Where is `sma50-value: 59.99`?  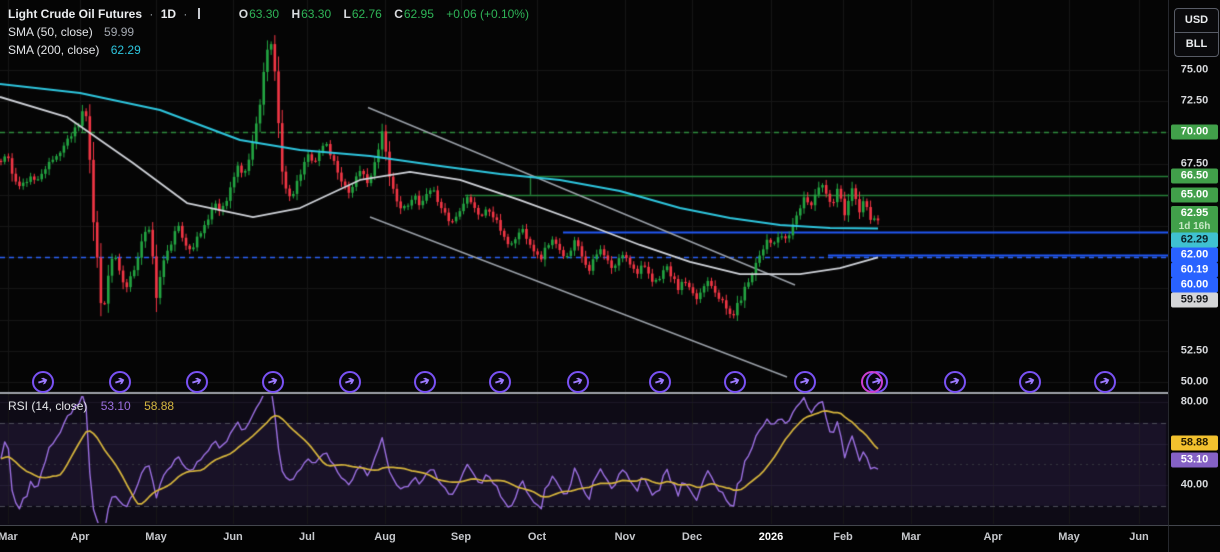 sma50-value: 59.99 is located at coordinates (119, 32).